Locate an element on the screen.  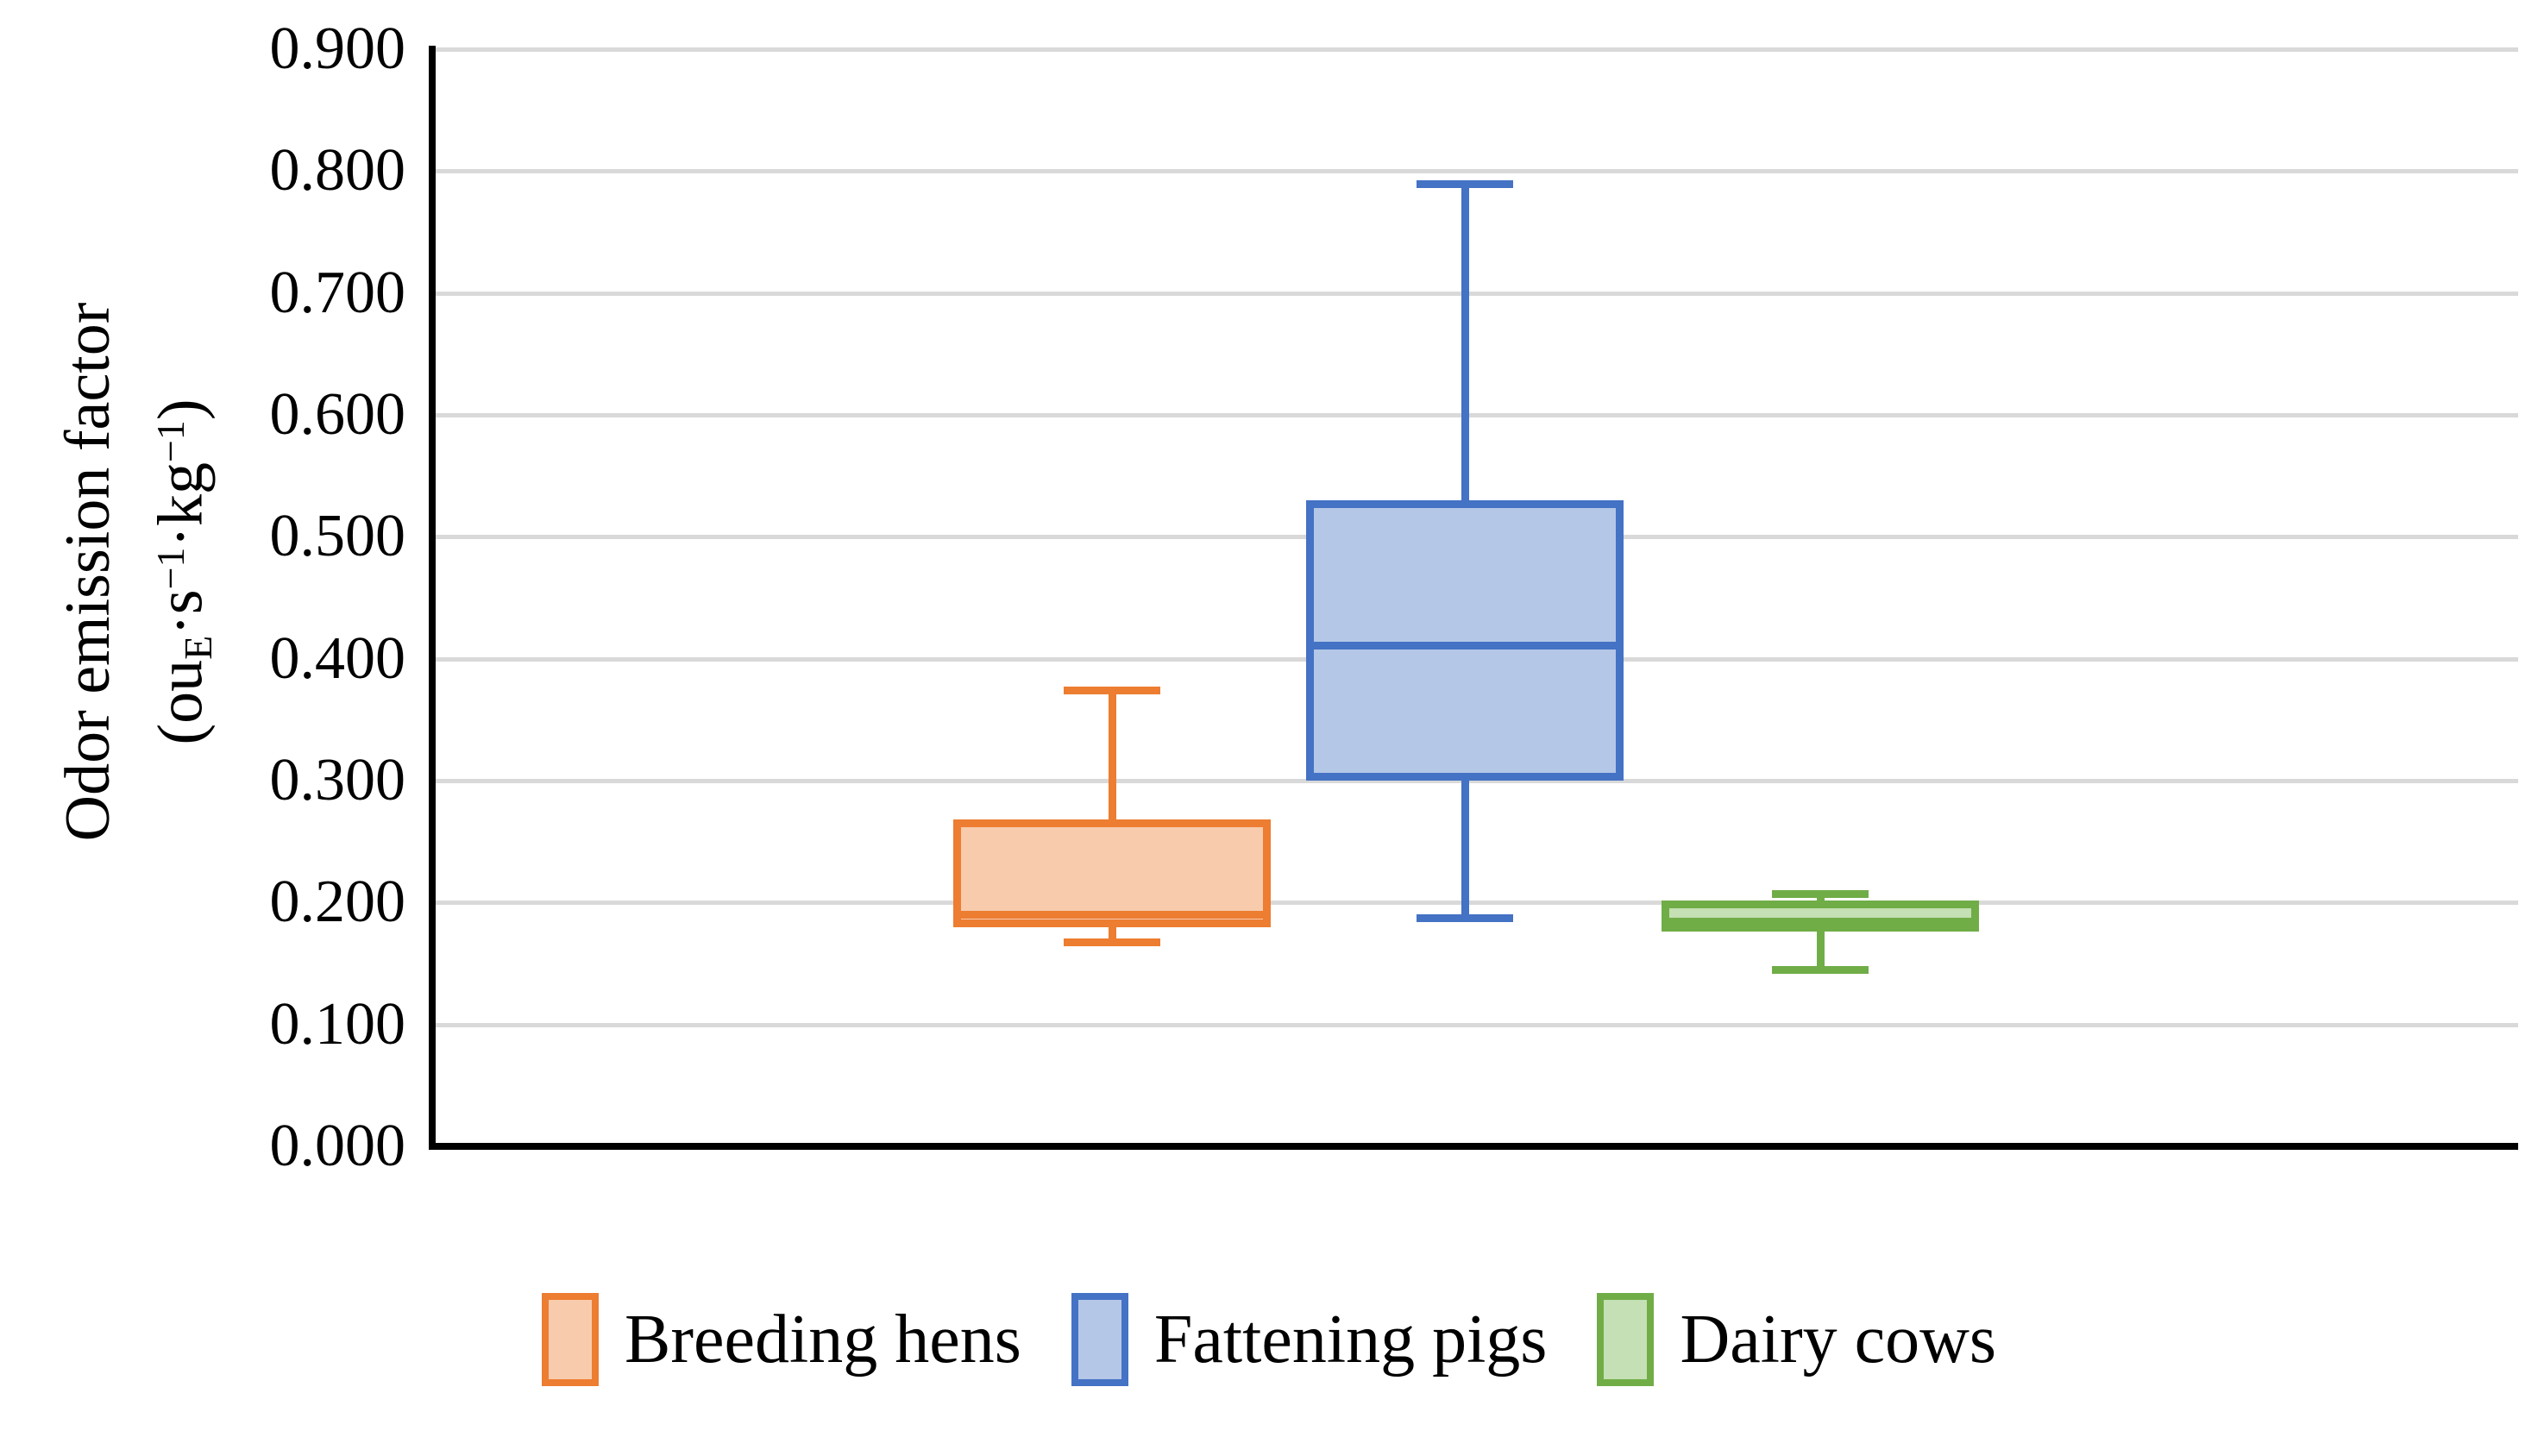
lower-whisker-line-fattening-pigs is located at coordinates (1465, 850).